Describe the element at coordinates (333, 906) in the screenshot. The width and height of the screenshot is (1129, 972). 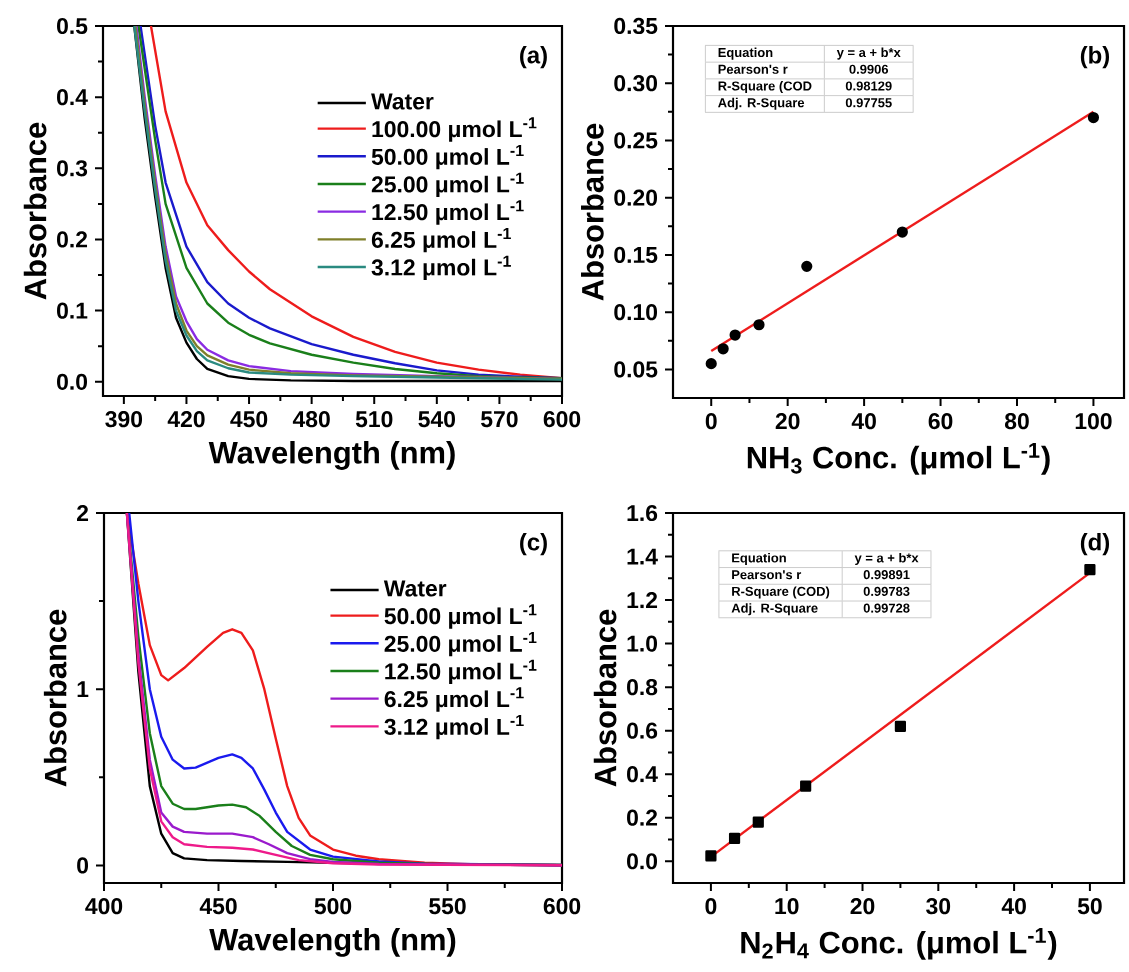
I see `x-tick-label: 500` at that location.